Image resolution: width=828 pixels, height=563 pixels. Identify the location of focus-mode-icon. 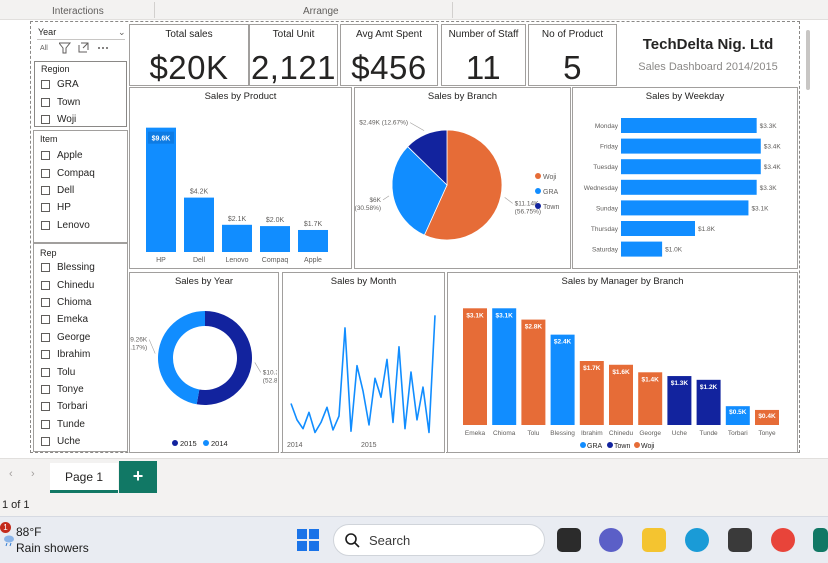
(83, 47).